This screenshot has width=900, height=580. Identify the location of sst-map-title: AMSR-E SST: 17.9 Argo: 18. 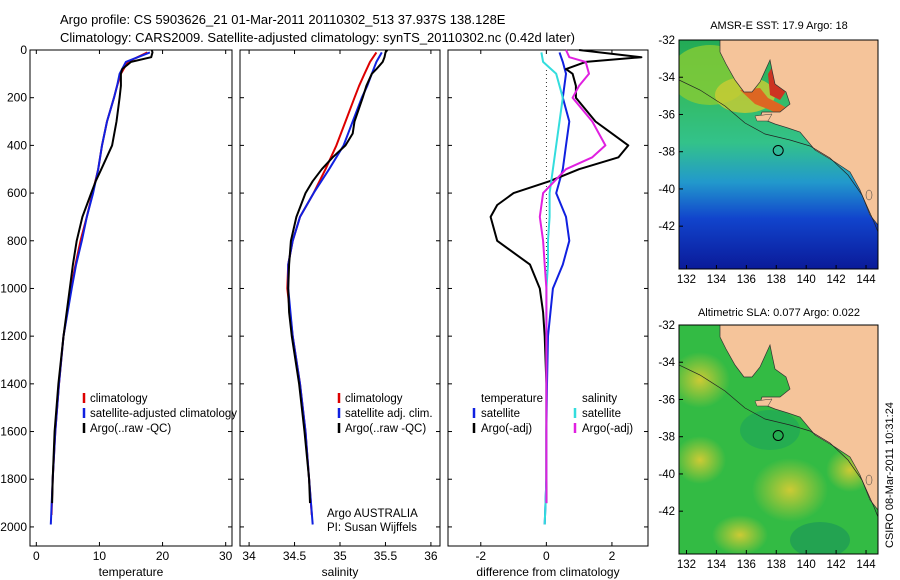
(779, 26).